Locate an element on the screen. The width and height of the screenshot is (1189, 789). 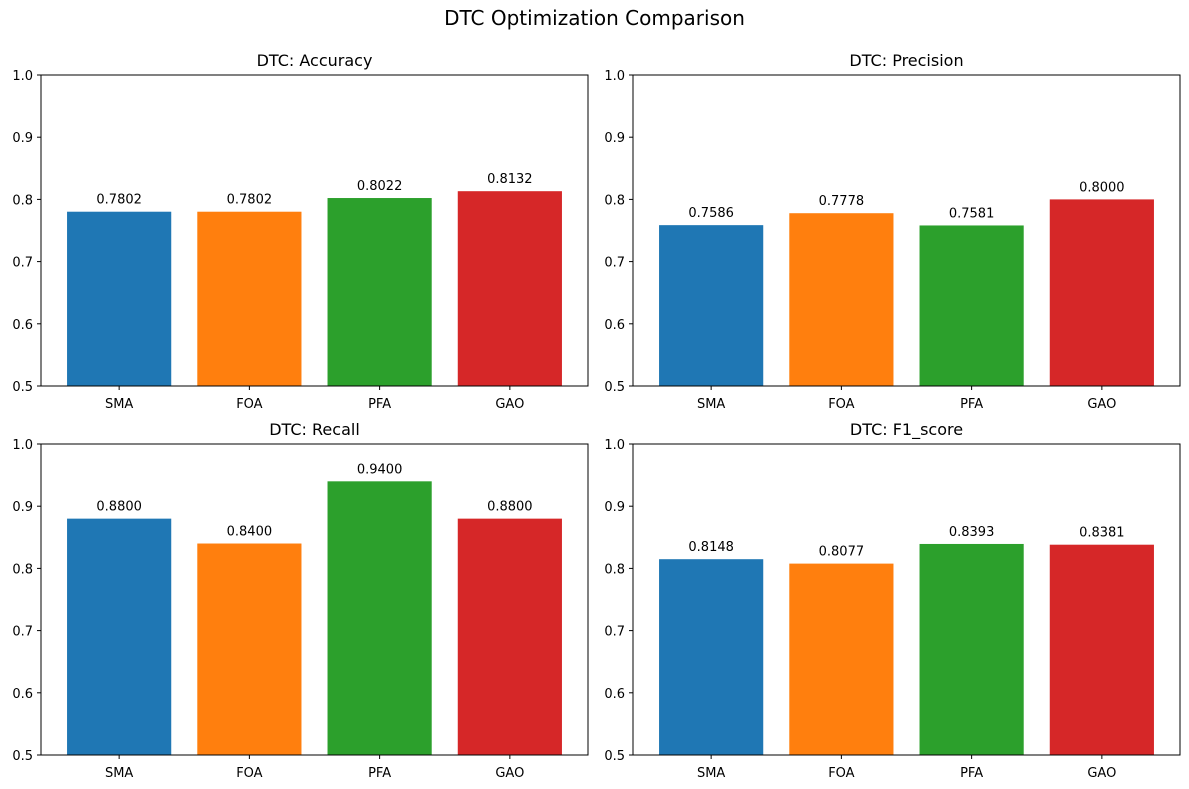
data-label-pfa: 0.8022 is located at coordinates (380, 186).